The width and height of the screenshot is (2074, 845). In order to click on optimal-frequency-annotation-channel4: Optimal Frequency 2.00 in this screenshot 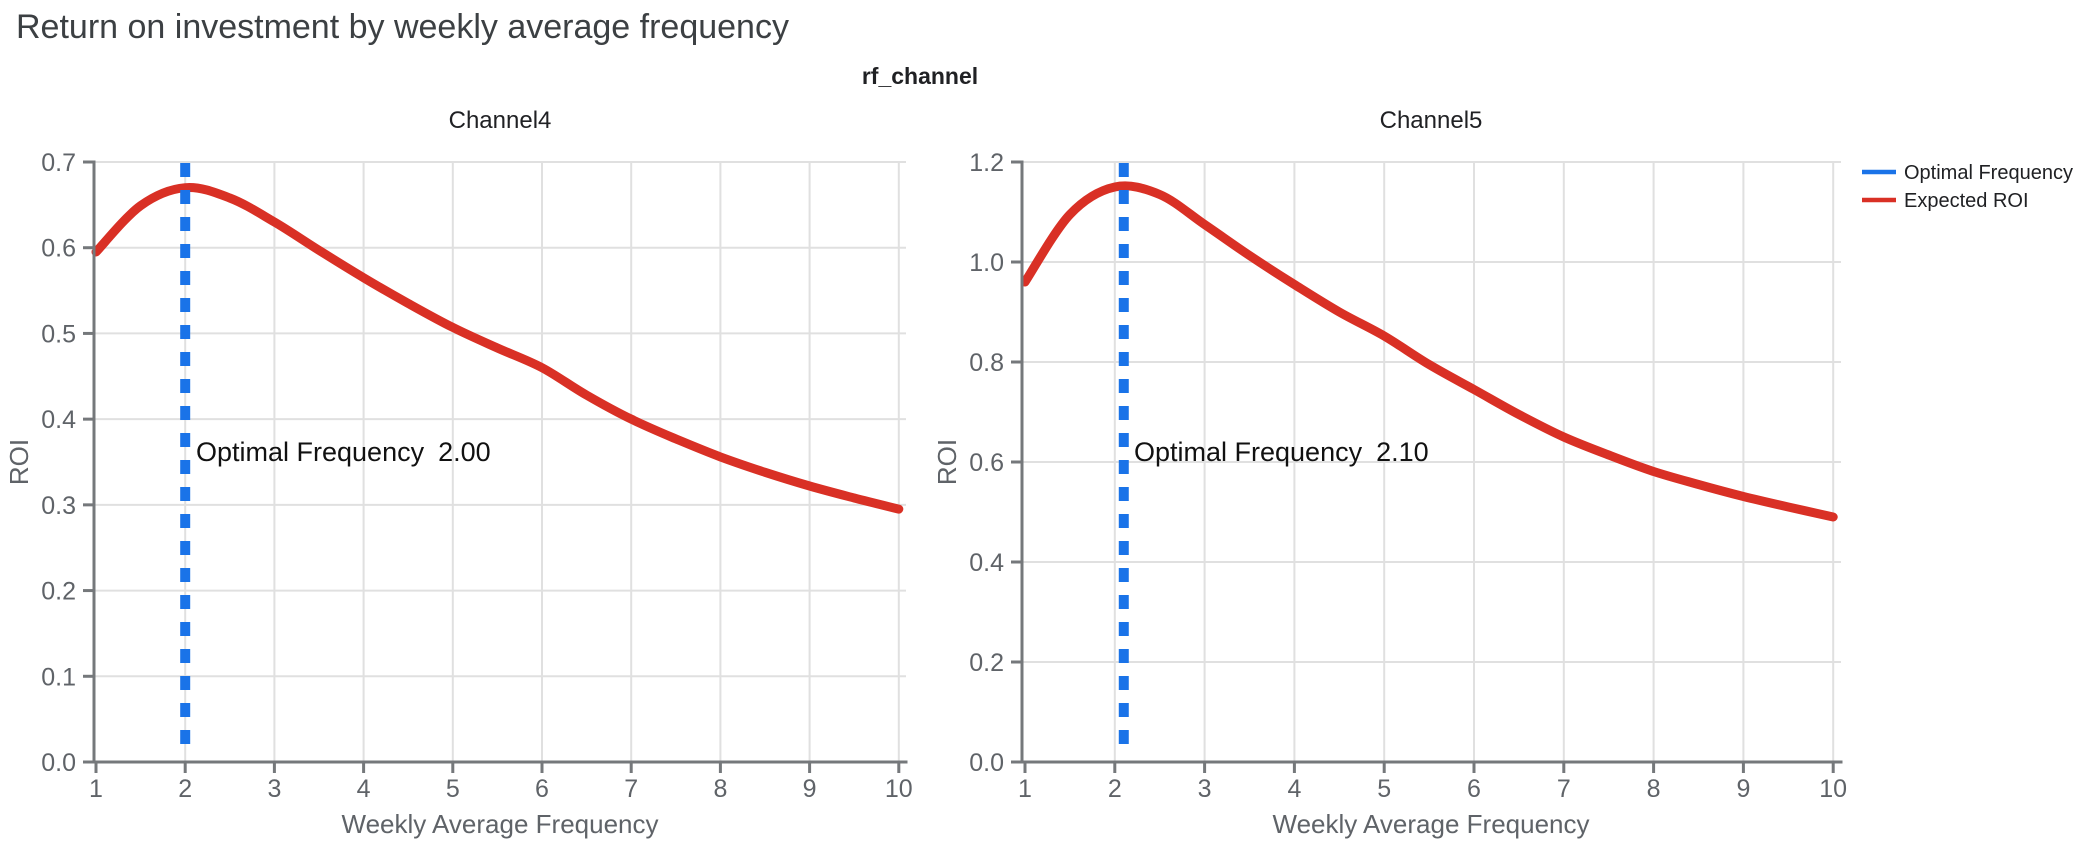, I will do `click(343, 452)`.